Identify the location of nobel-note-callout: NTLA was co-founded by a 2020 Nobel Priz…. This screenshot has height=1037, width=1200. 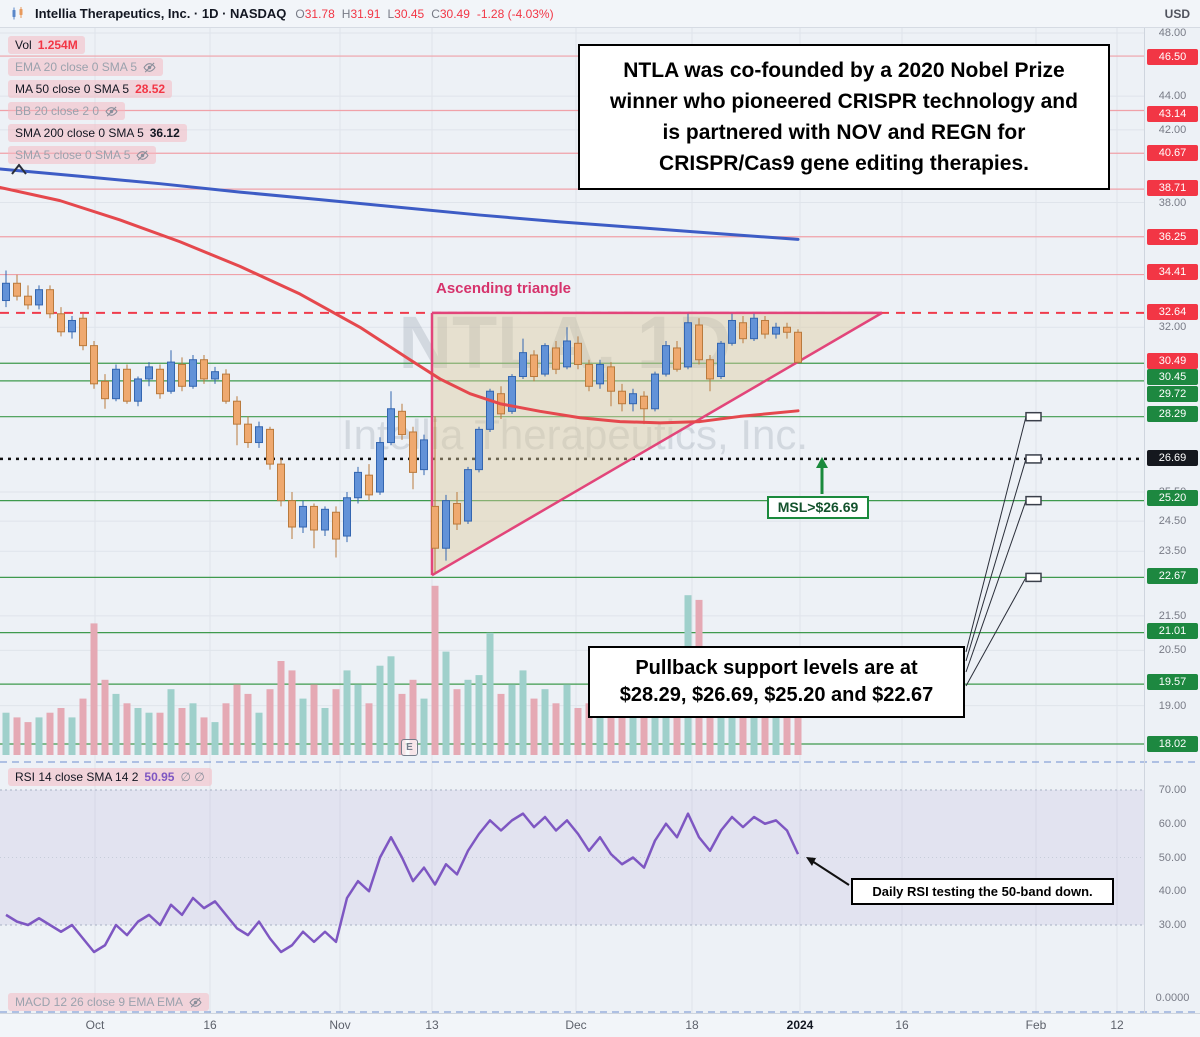
(844, 117).